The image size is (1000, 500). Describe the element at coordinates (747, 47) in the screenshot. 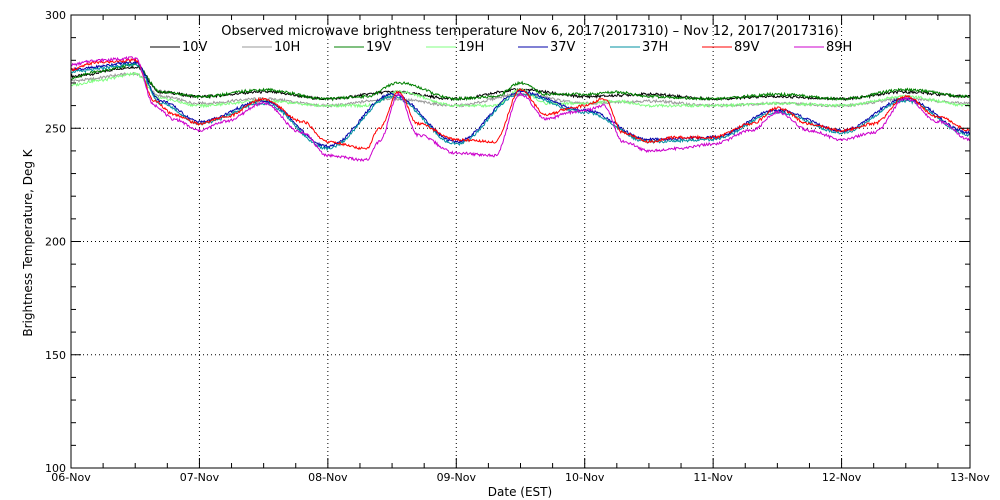

I see `legend-label-89v: 89V` at that location.